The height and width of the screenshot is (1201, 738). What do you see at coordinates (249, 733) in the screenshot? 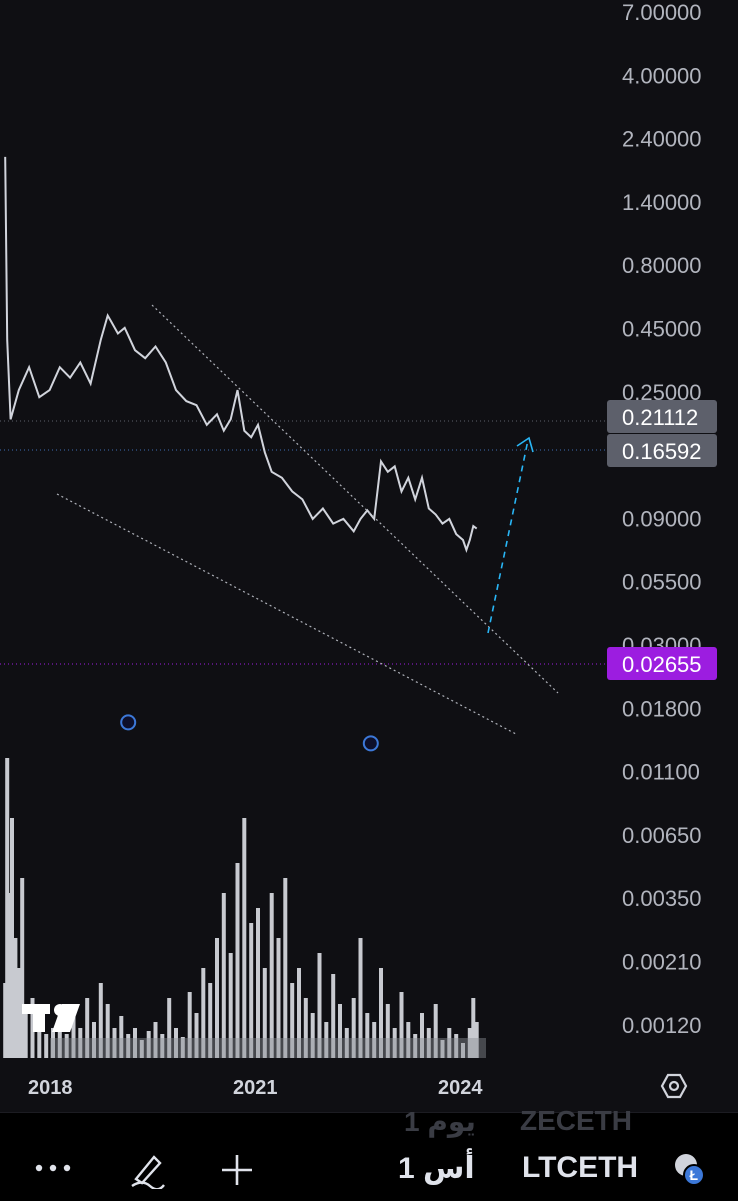
I see `event-markers` at bounding box center [249, 733].